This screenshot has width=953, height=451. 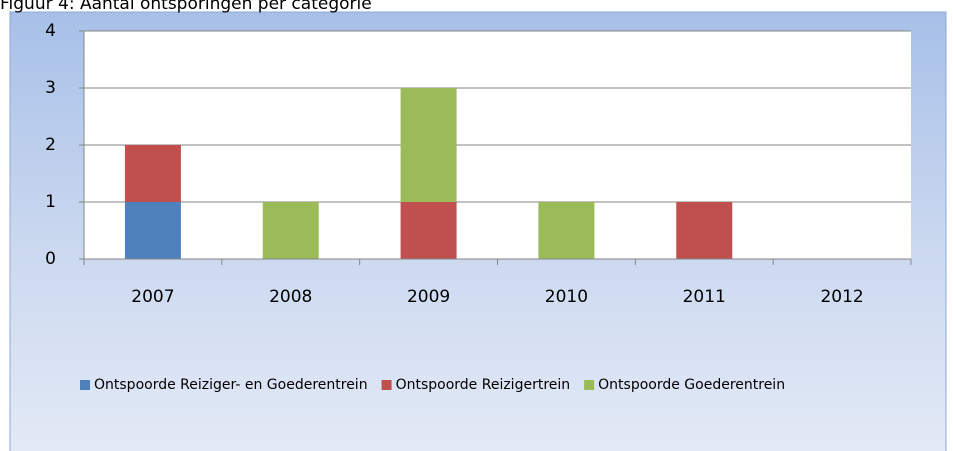 I want to click on legend-label: Ontspoorde Reiziger- en Goederentrein, so click(x=231, y=385).